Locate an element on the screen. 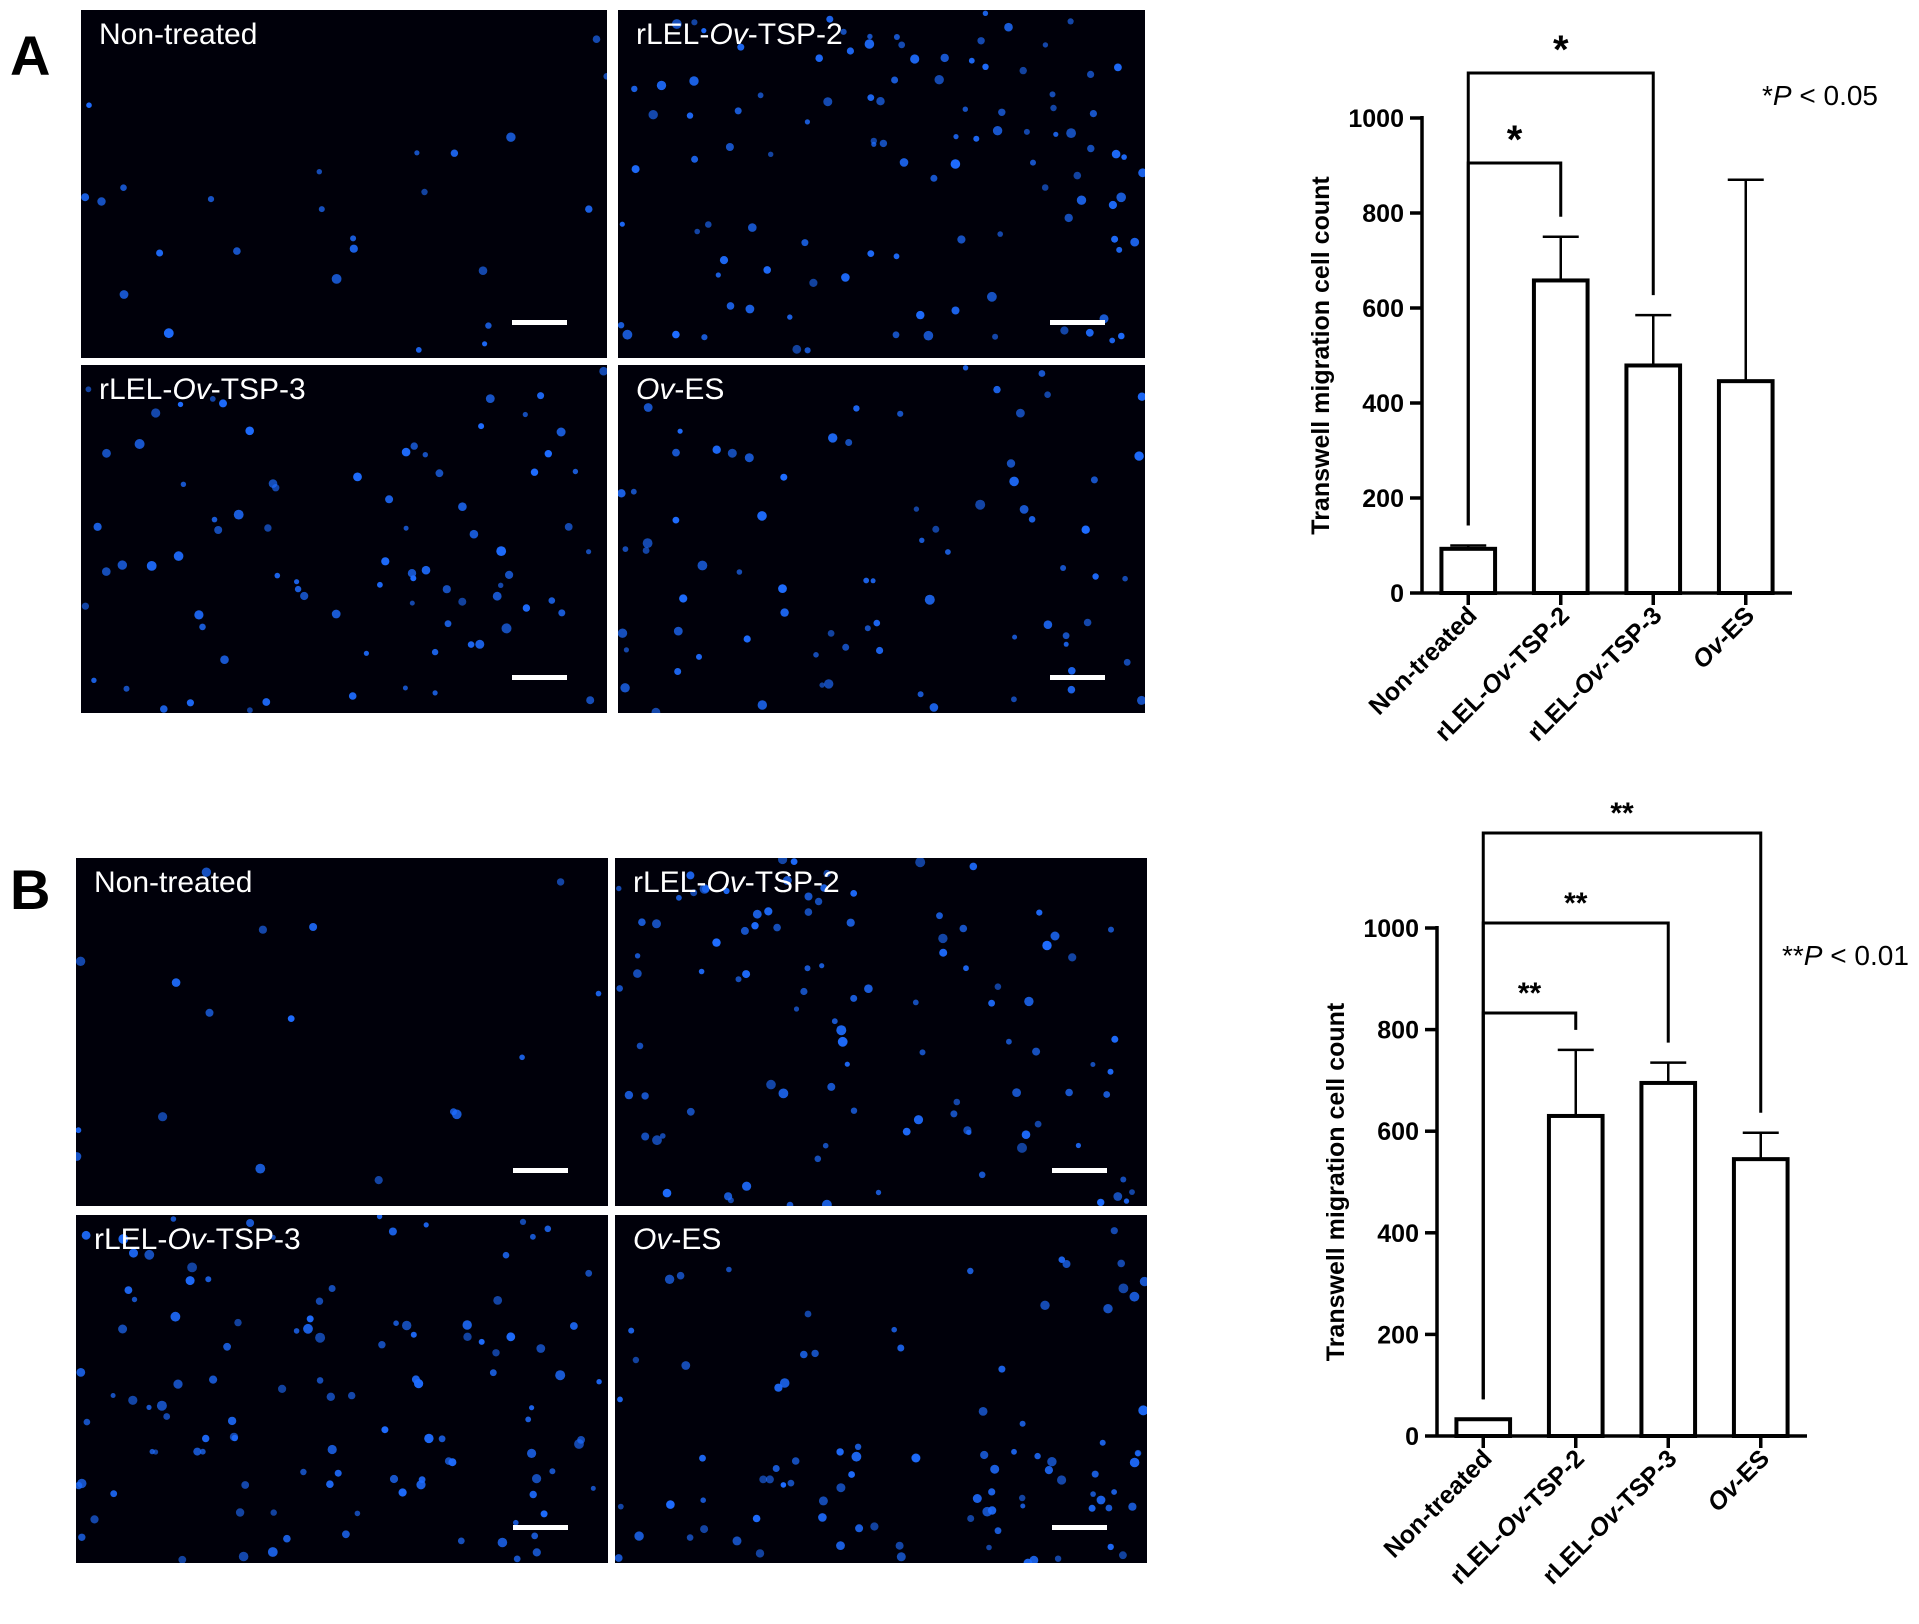 Image resolution: width=1919 pixels, height=1624 pixels. label-part: Non-treated is located at coordinates (173, 882).